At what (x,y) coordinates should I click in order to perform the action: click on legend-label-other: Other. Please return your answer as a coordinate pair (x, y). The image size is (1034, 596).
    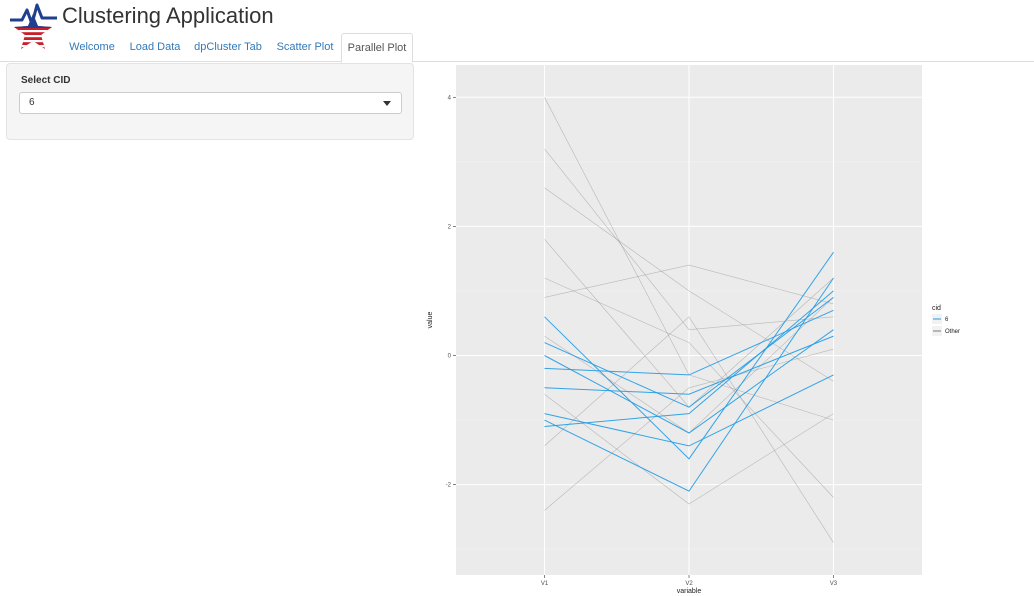
    Looking at the image, I should click on (952, 332).